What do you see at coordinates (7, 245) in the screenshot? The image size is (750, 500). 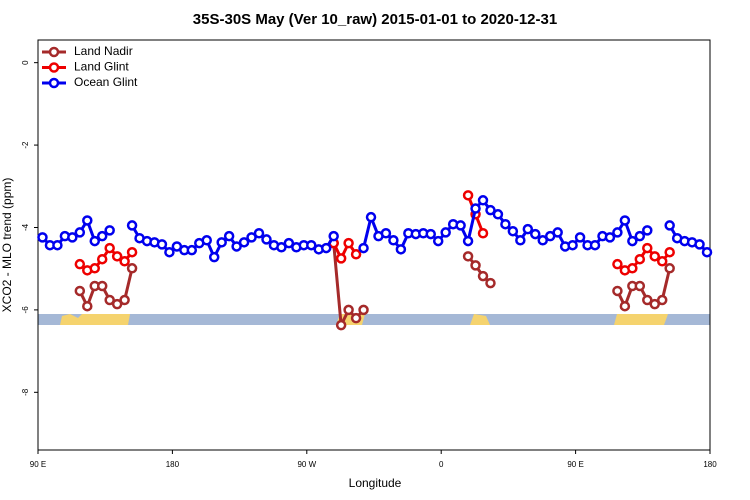 I see `y-axis-label: XCO2 - MLO trend (ppm)` at bounding box center [7, 245].